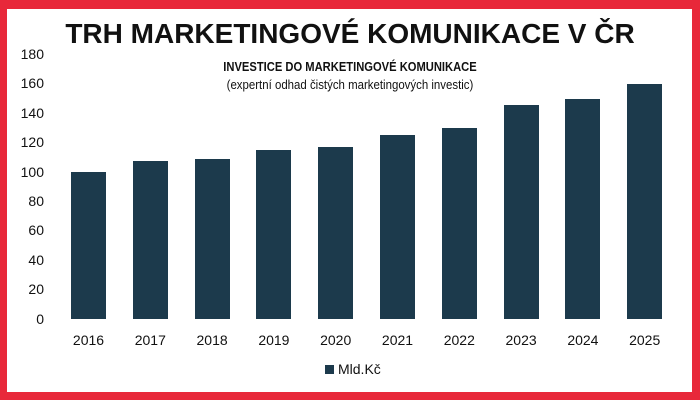 This screenshot has height=400, width=700. What do you see at coordinates (32, 113) in the screenshot?
I see `y-tick: 140` at bounding box center [32, 113].